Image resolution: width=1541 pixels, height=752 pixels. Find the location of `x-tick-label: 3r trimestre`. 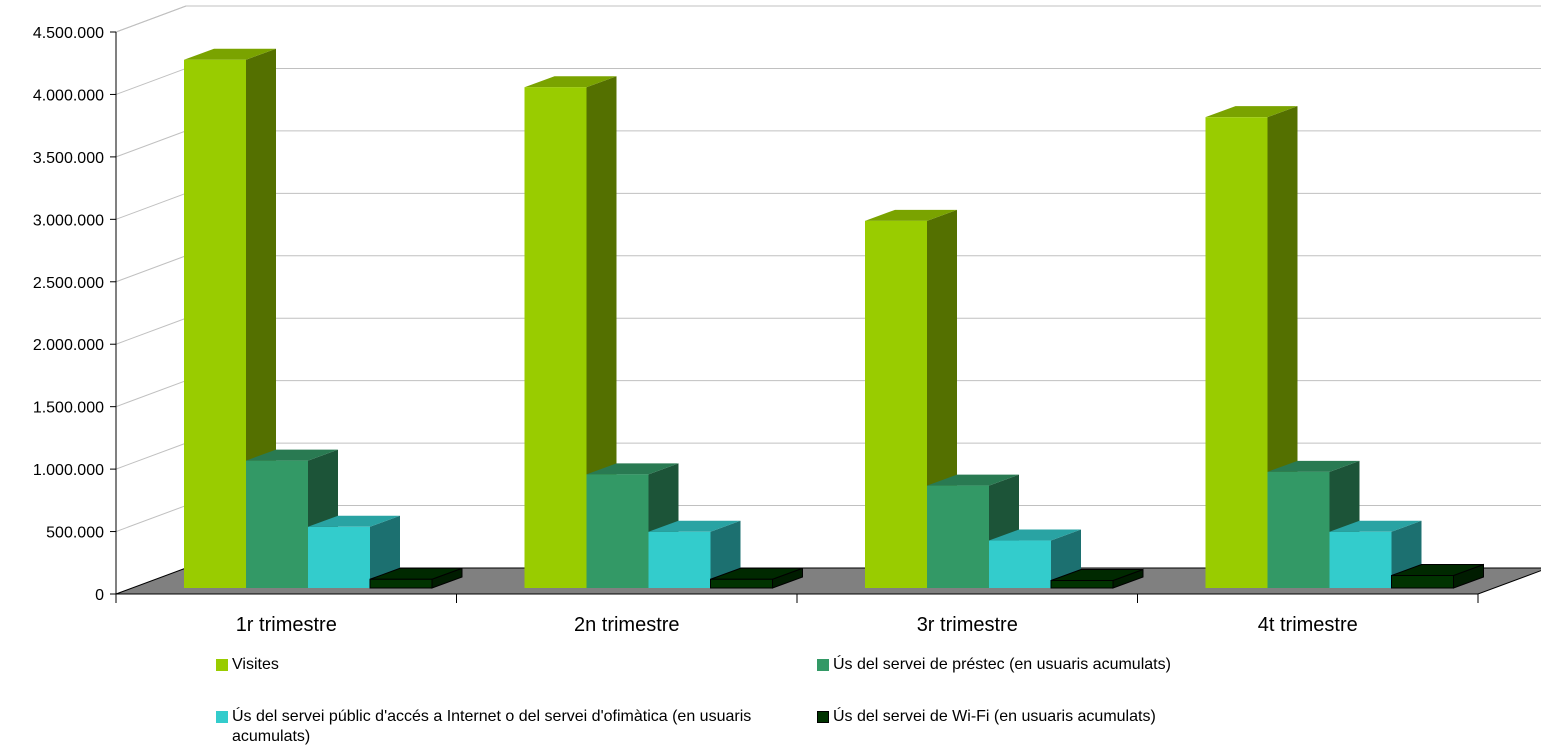

x-tick-label: 3r trimestre is located at coordinates (967, 625).